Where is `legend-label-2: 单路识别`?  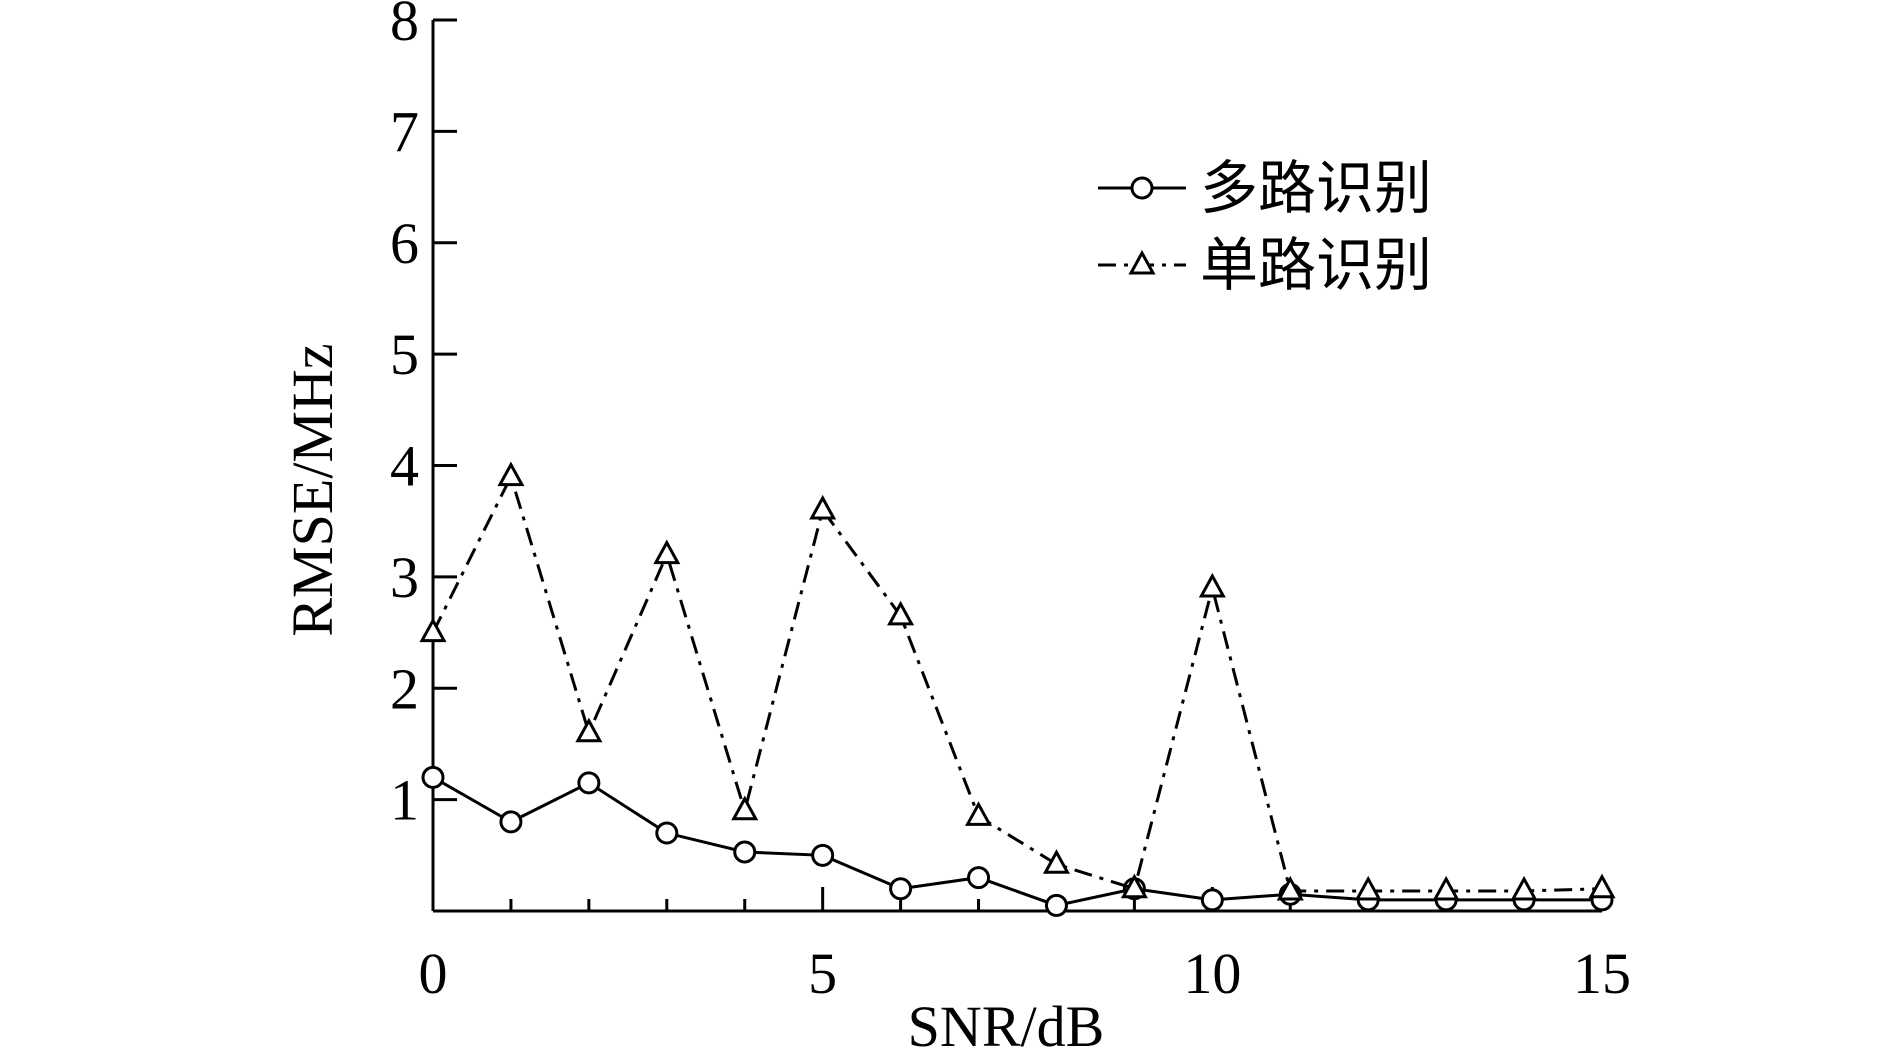
legend-label-2: 单路识别 is located at coordinates (1316, 265).